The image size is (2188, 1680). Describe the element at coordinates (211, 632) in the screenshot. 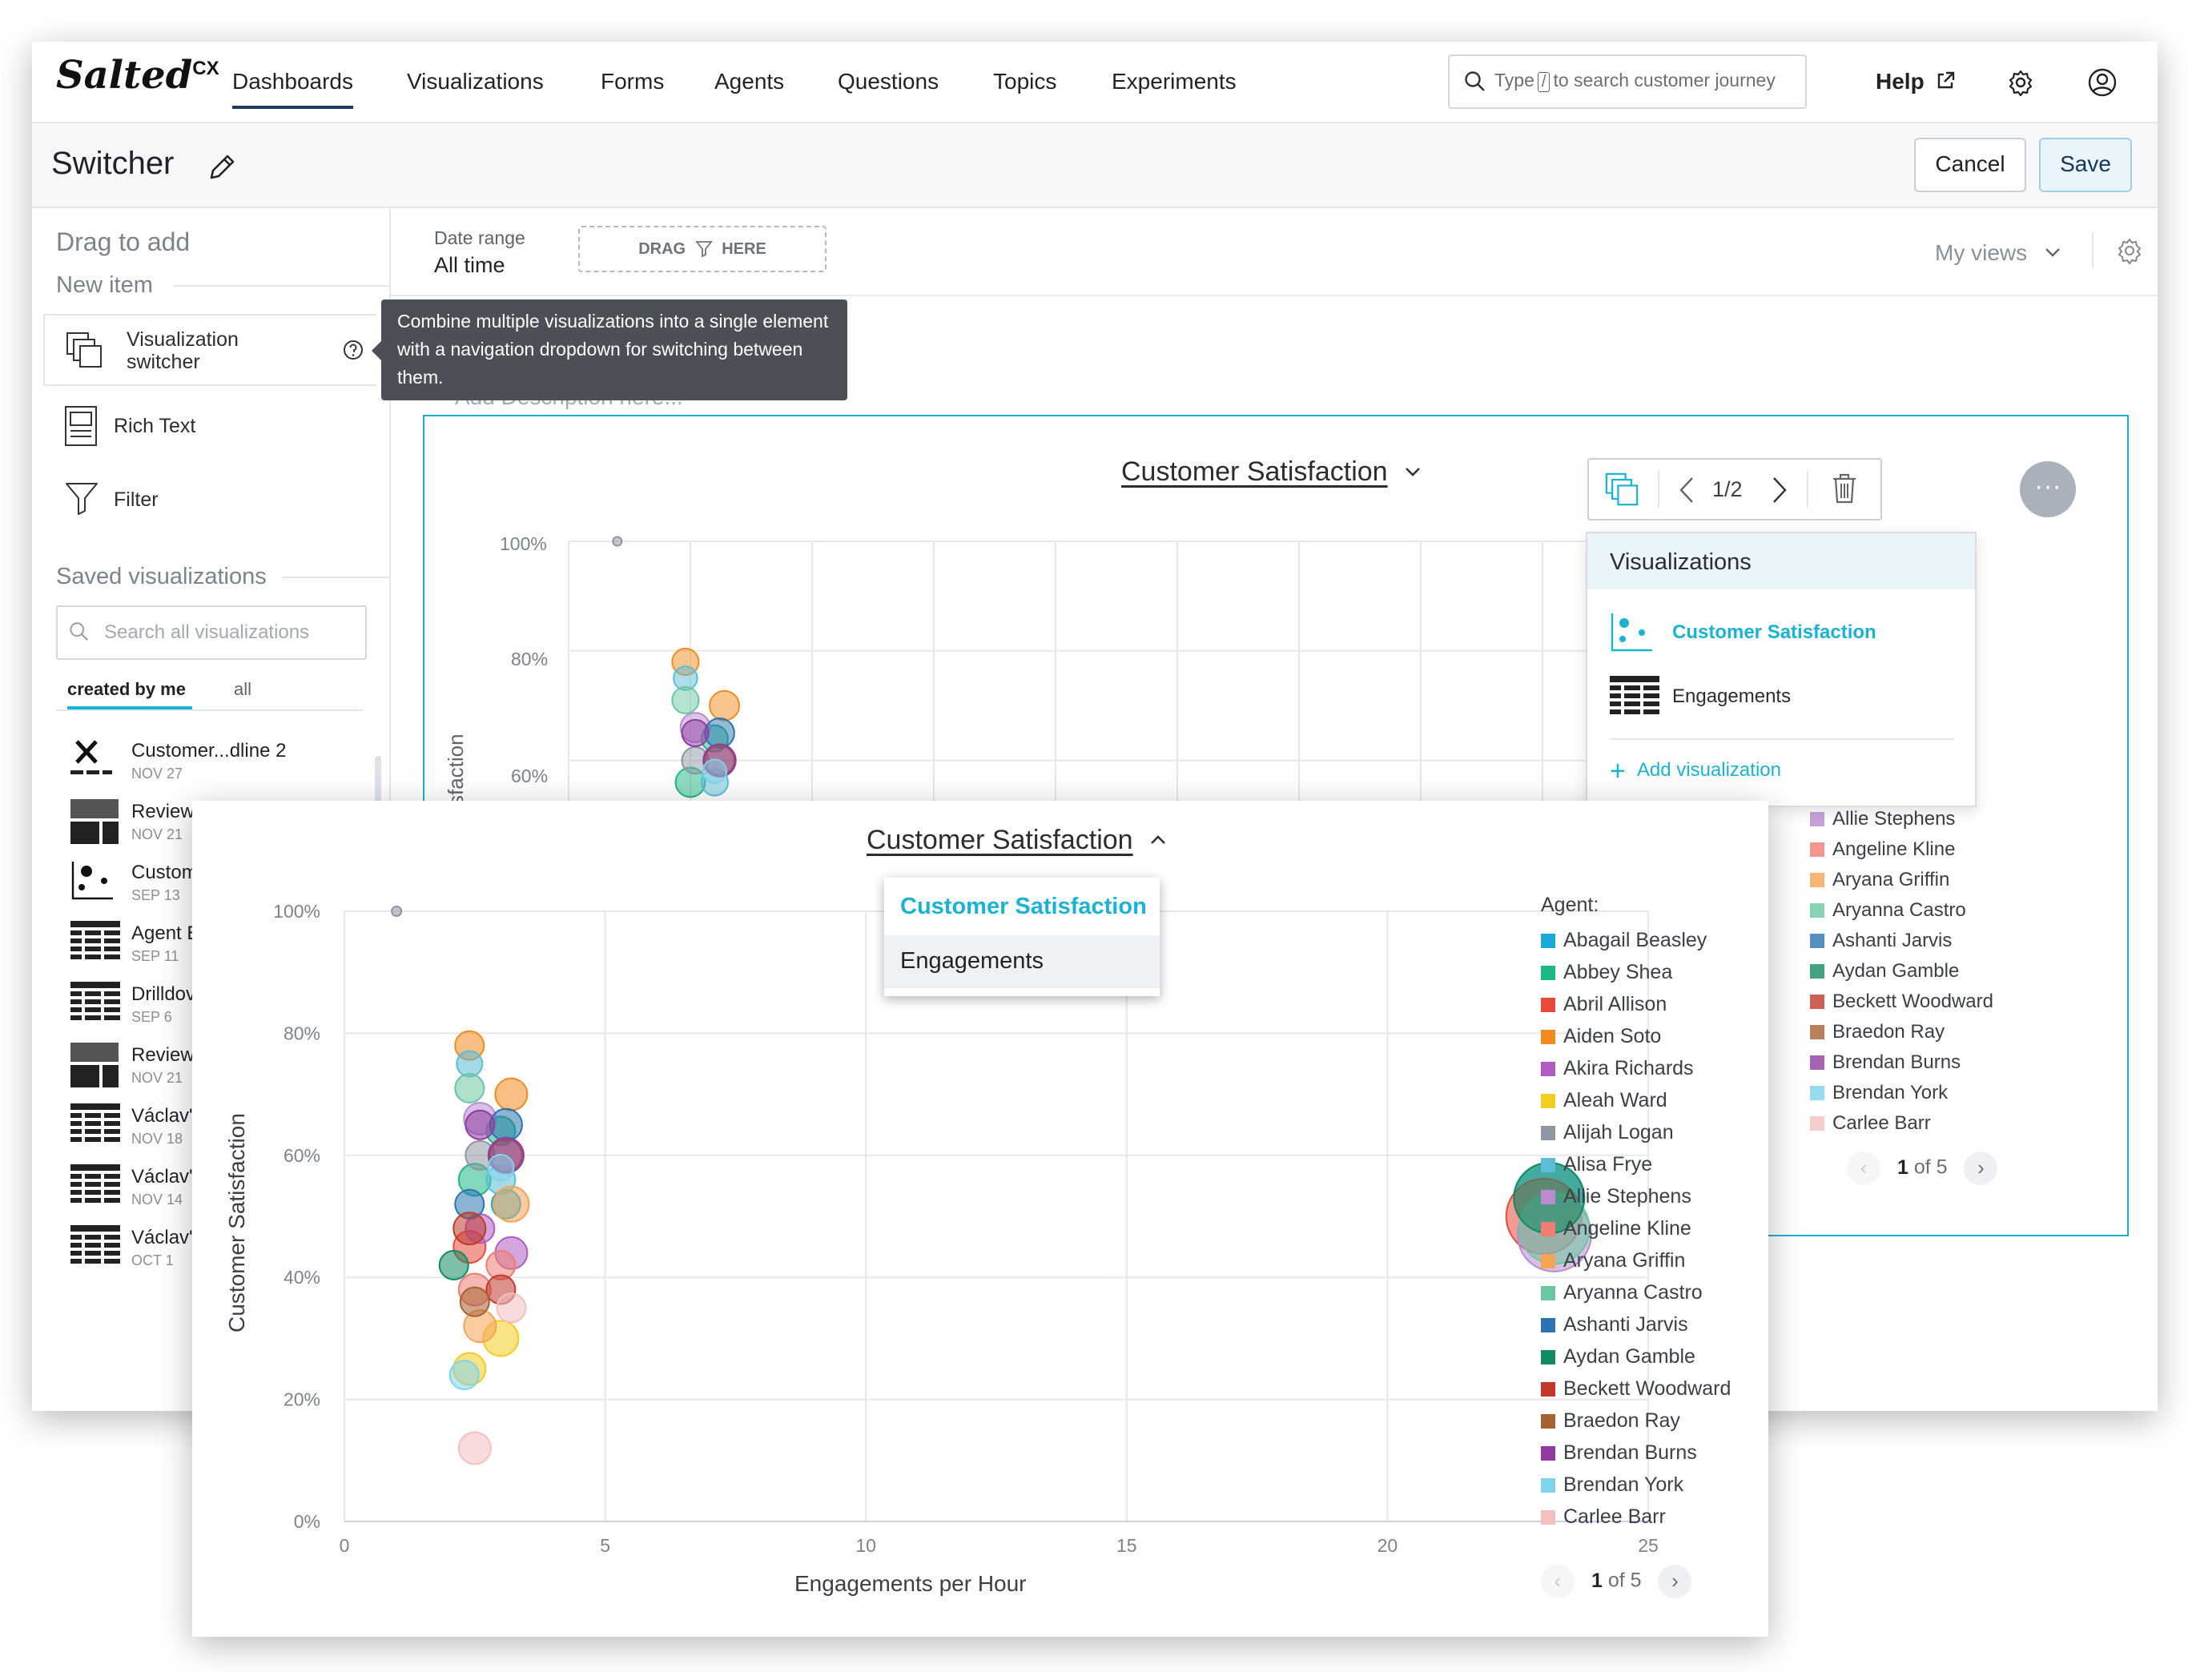

I see `saved-search-input: Search all visualizations` at that location.